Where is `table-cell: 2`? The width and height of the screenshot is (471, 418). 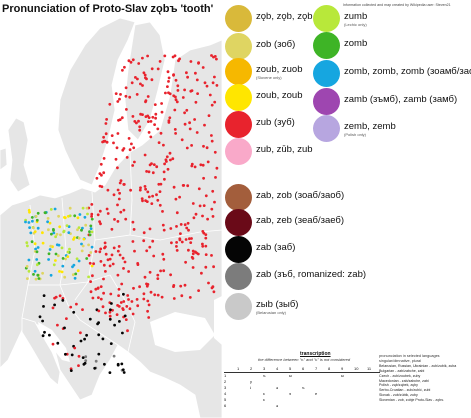 table-cell: 2 is located at coordinates (225, 381).